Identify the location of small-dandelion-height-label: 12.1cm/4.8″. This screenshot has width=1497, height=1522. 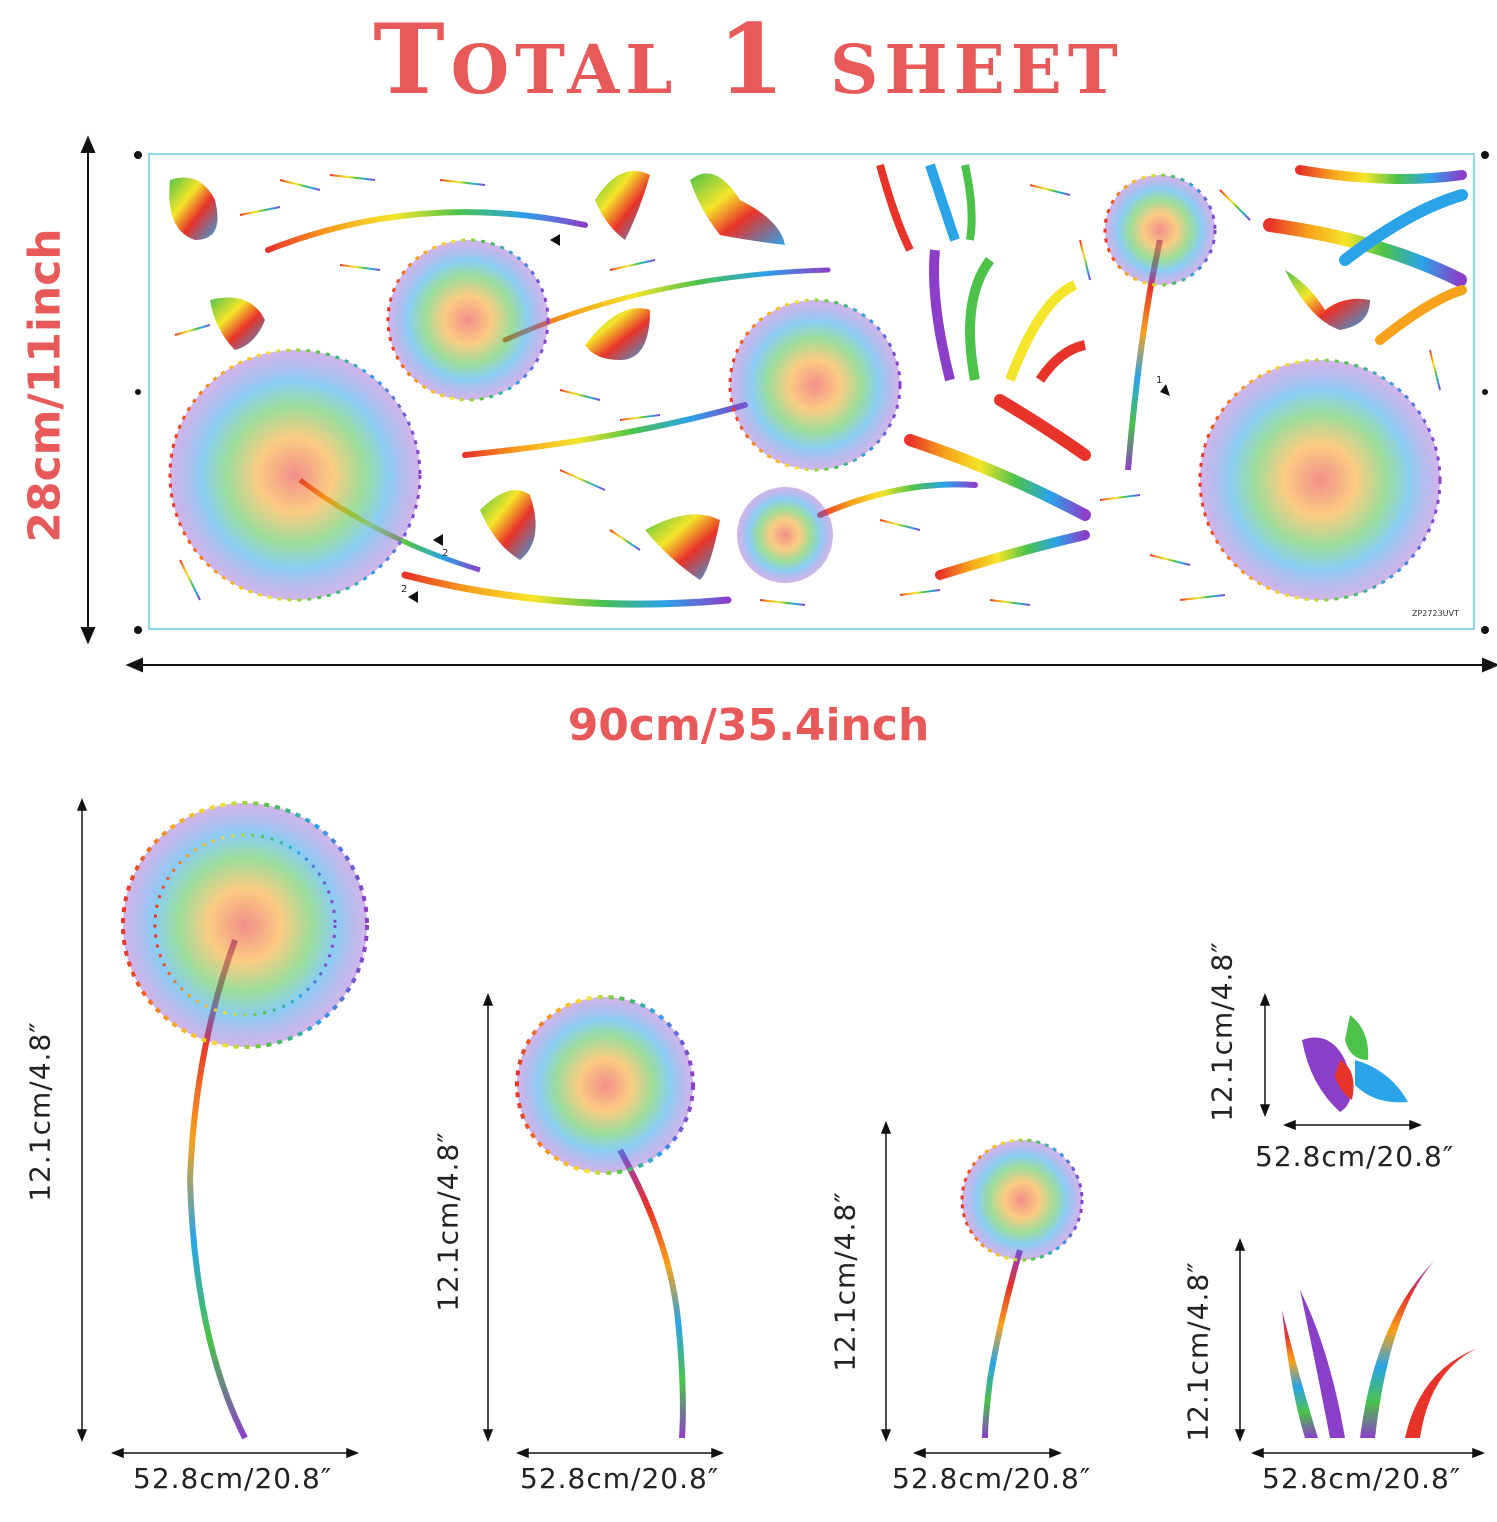
(845, 1281).